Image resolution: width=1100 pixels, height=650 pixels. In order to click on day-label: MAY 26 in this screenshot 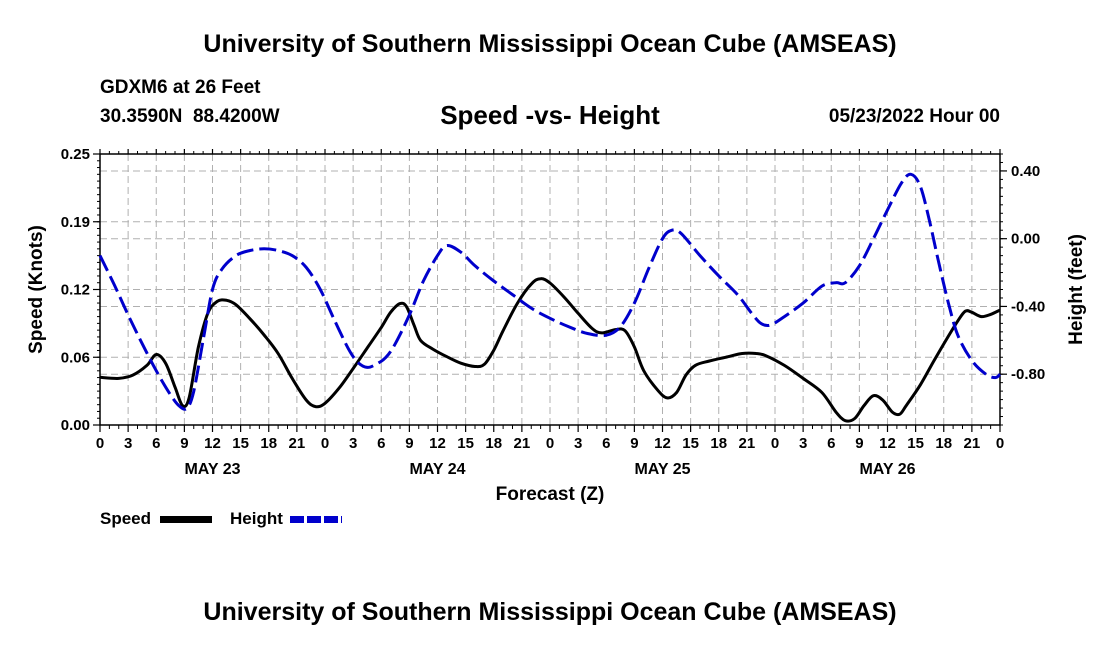, I will do `click(887, 469)`.